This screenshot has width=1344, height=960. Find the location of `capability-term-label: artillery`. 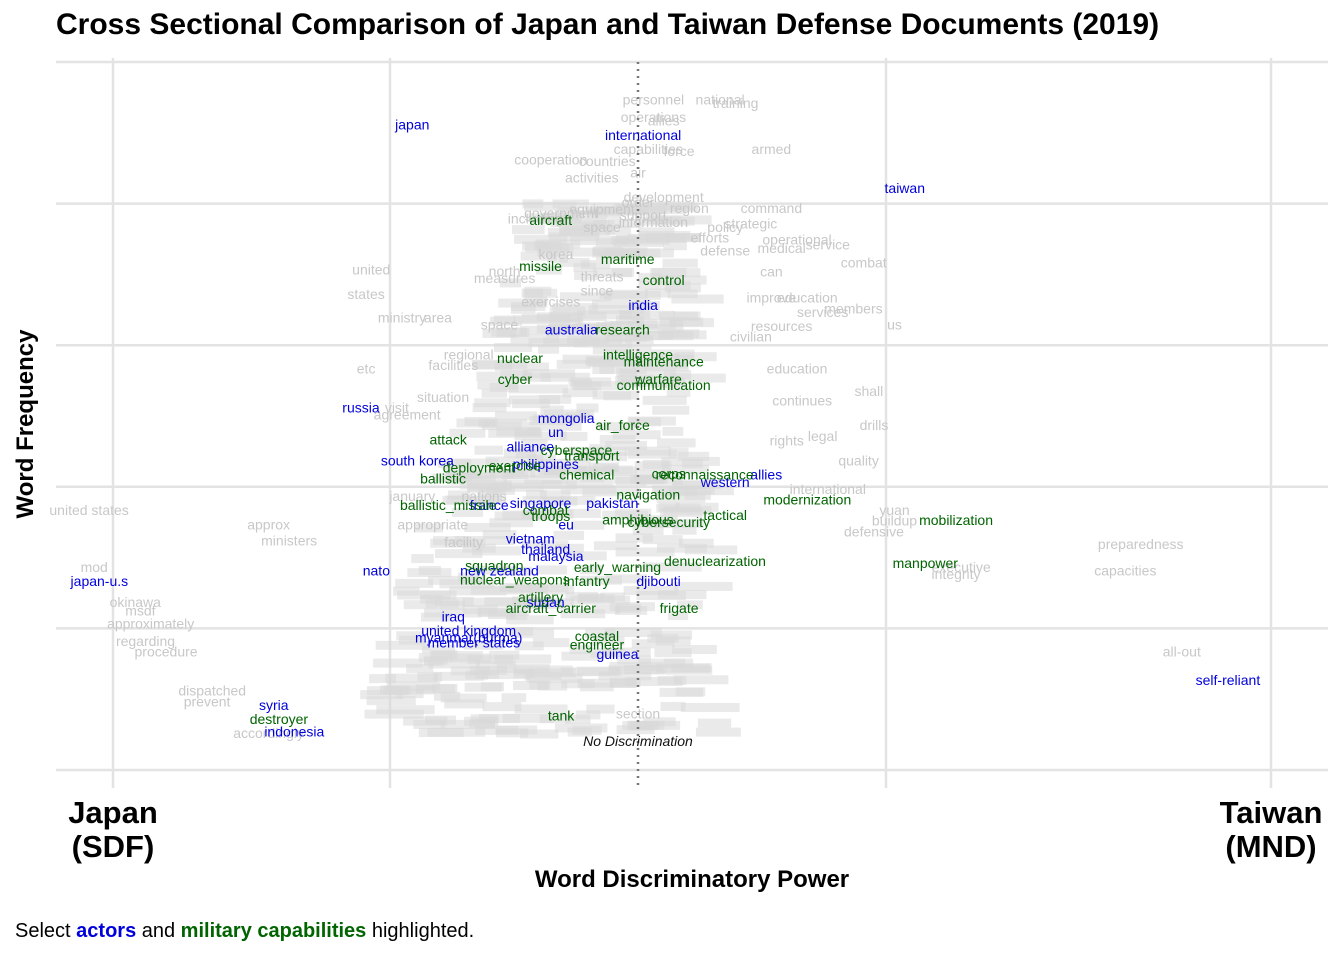

capability-term-label: artillery is located at coordinates (540, 597).